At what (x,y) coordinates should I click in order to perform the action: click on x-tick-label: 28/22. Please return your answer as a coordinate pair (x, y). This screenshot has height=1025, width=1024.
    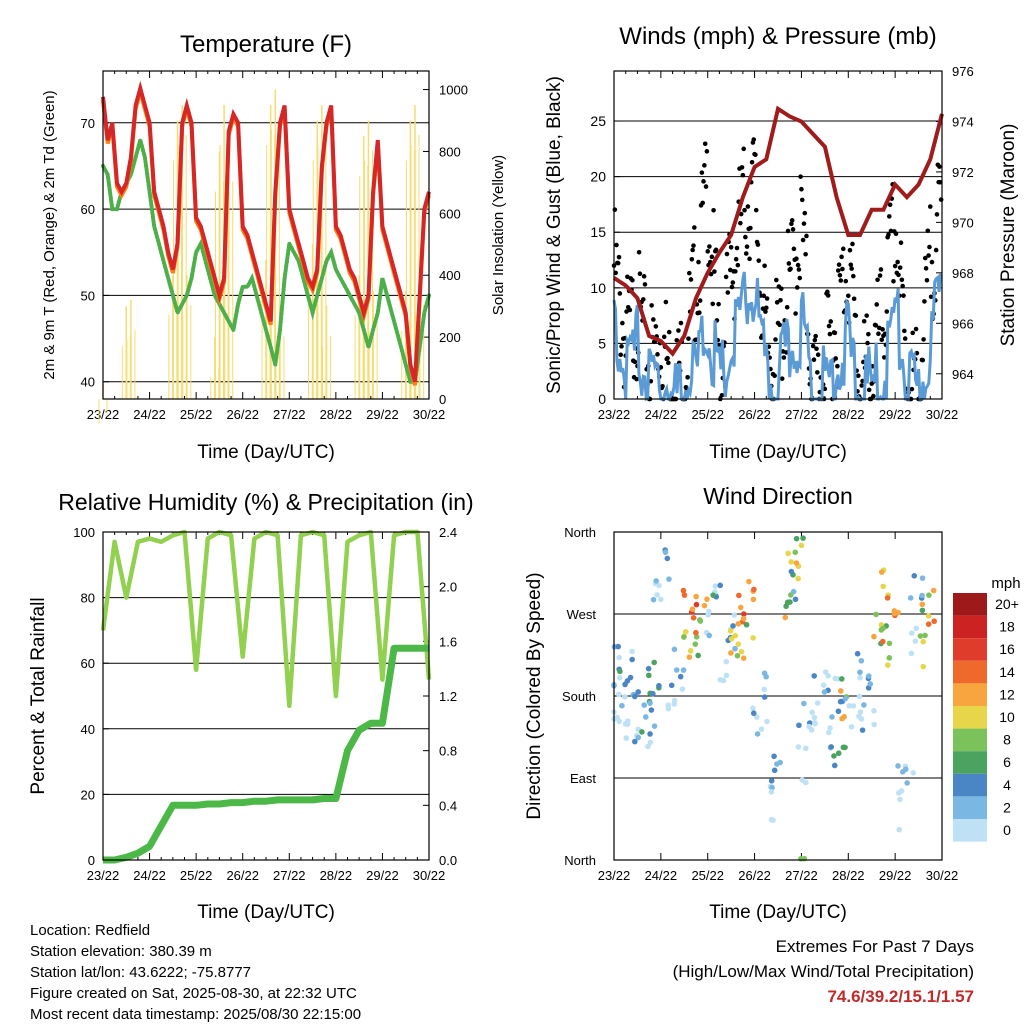
    Looking at the image, I should click on (336, 875).